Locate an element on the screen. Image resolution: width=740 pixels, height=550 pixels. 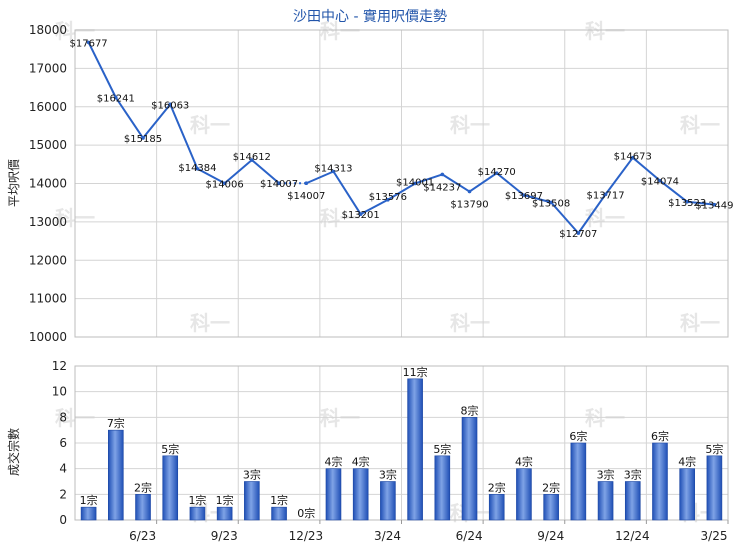
price-tick-label: 15000 is located at coordinates (48, 145).